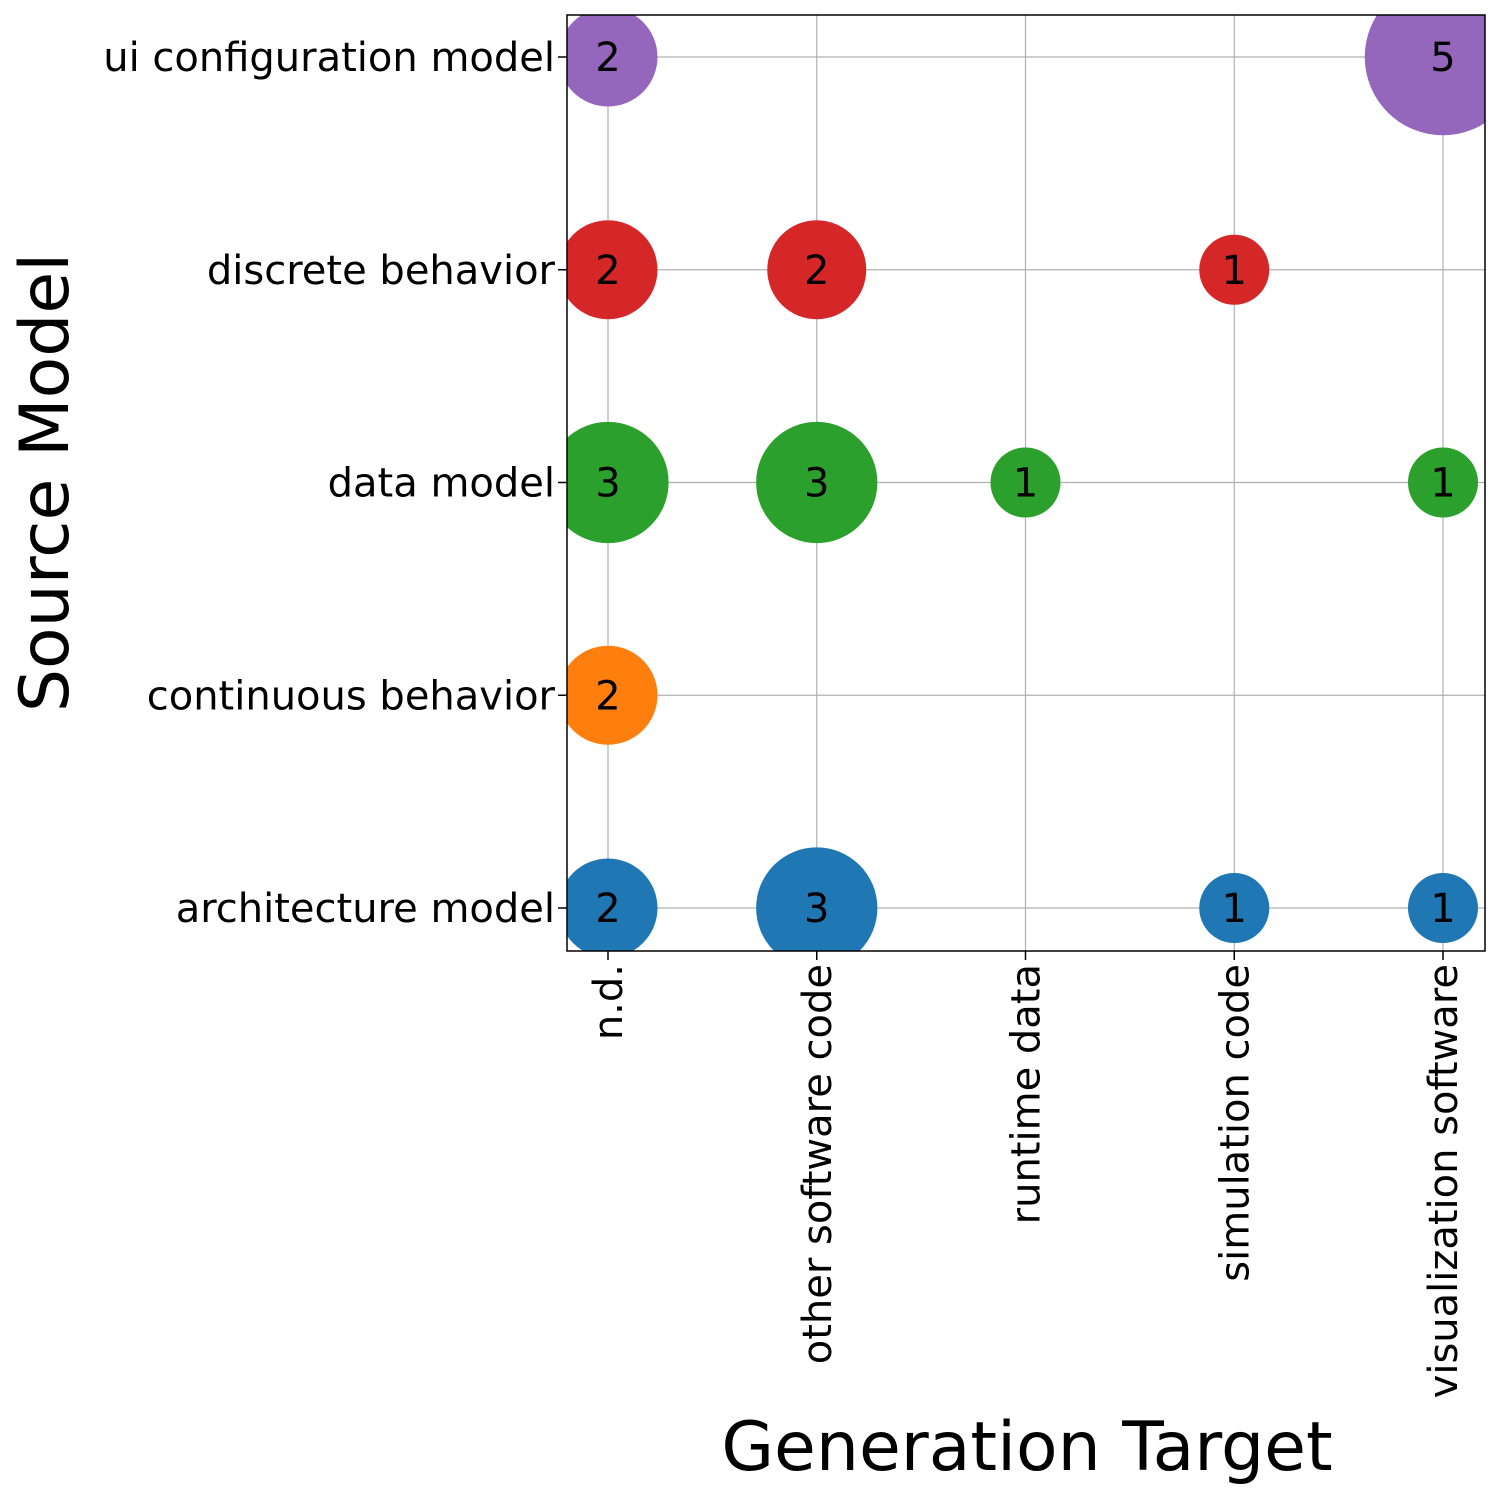  I want to click on x-tick-label: visualization software, so click(1444, 1181).